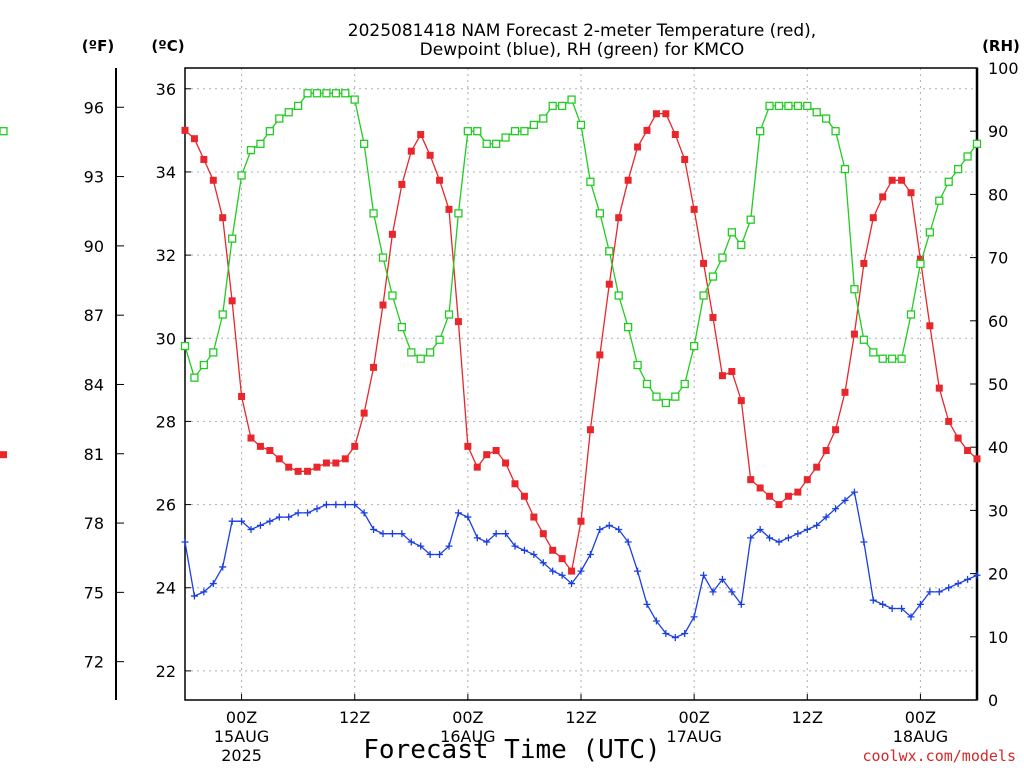 Image resolution: width=1024 pixels, height=768 pixels. Describe the element at coordinates (998, 574) in the screenshot. I see `rh-tick-label: 20` at that location.